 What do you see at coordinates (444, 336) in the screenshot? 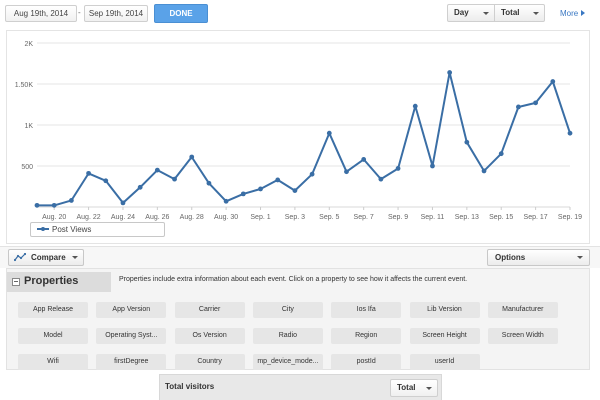
I see `property-button: Screen Height` at bounding box center [444, 336].